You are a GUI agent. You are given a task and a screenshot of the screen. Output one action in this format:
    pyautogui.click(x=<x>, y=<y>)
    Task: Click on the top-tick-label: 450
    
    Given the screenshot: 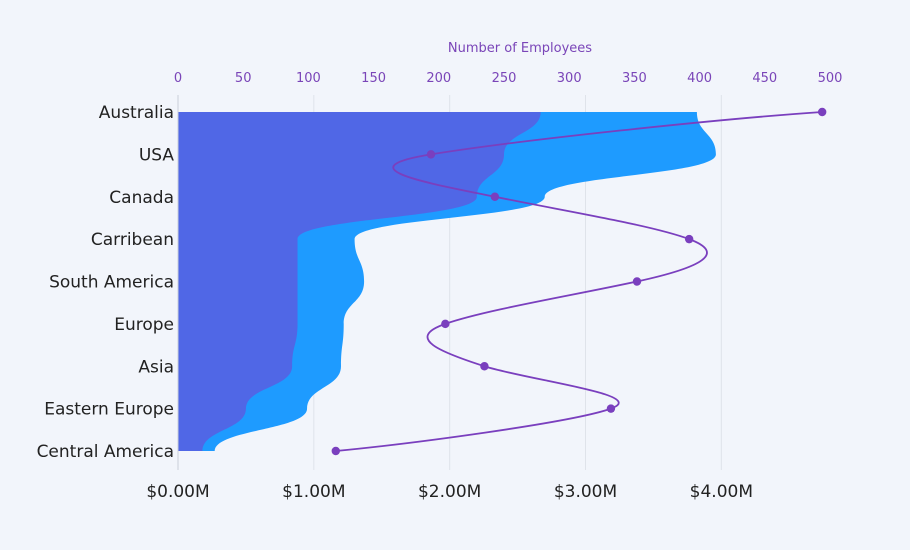 What is the action you would take?
    pyautogui.click(x=764, y=78)
    